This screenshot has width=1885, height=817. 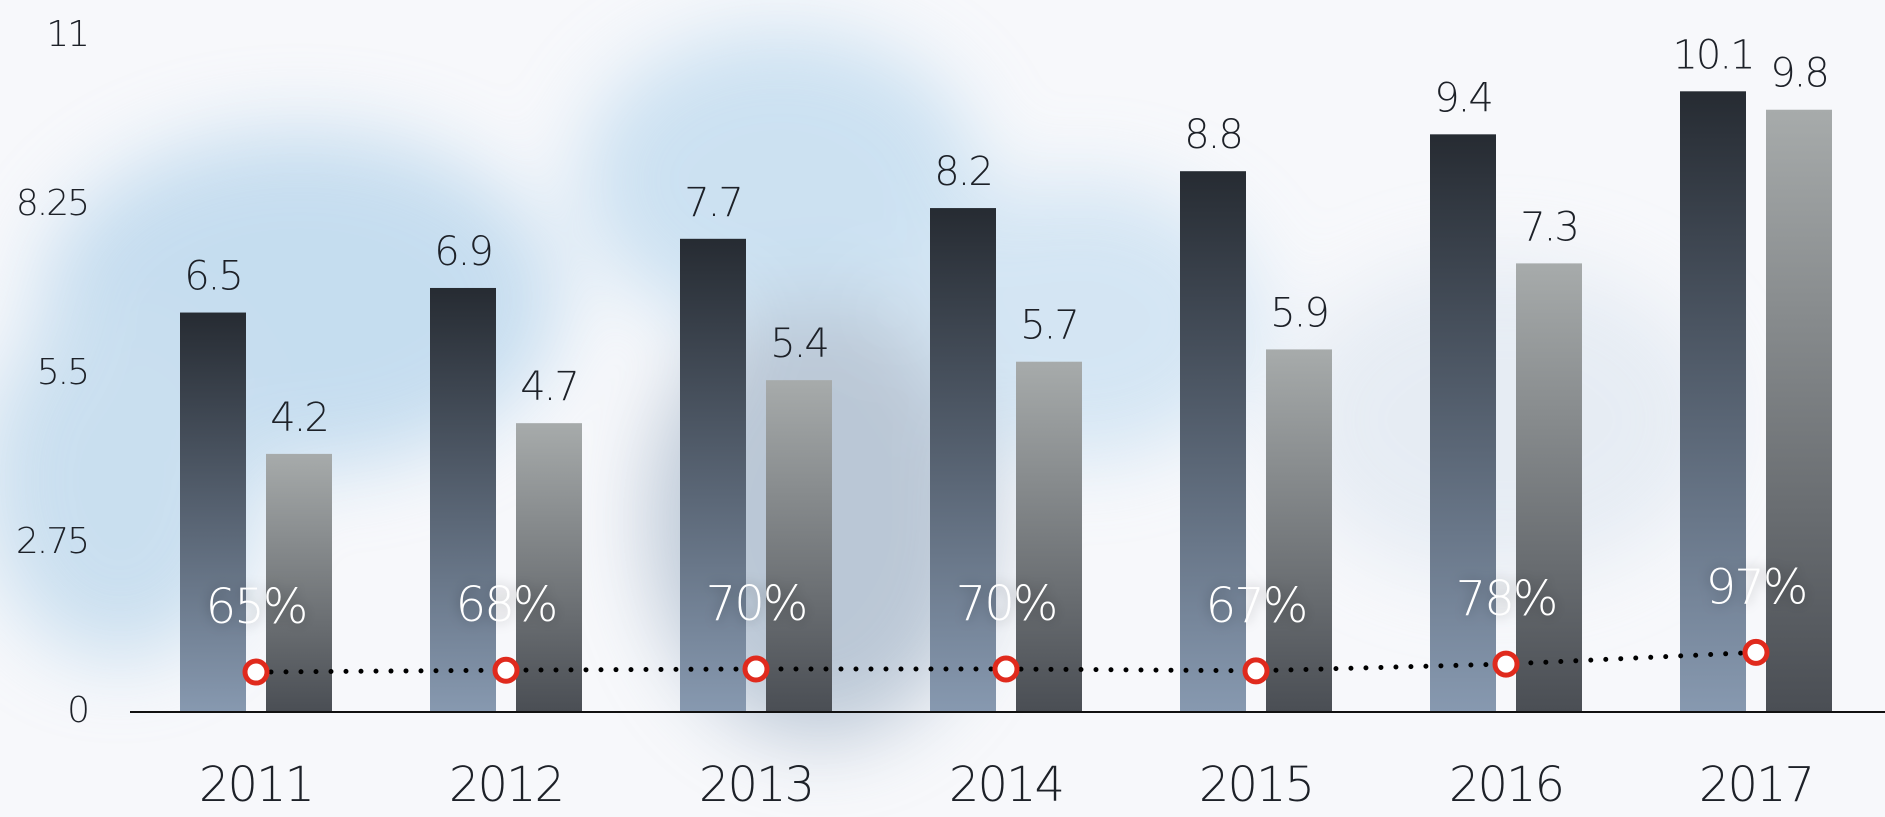 I want to click on bar-value-label: 5.4, so click(x=799, y=344).